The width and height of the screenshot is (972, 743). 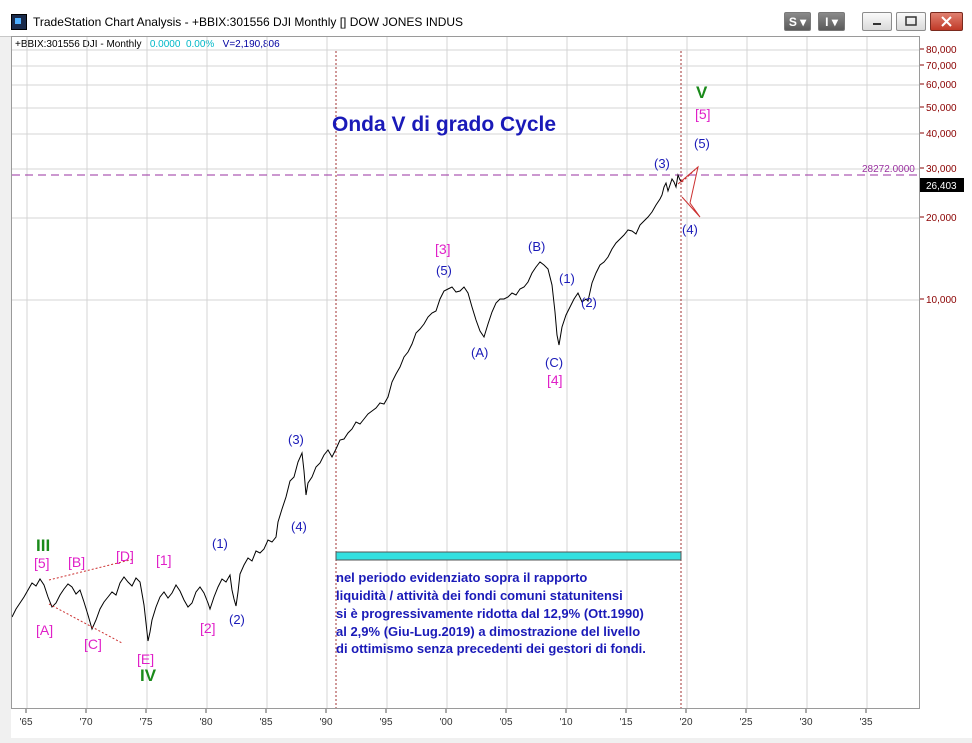 I want to click on close-button, so click(x=946, y=21).